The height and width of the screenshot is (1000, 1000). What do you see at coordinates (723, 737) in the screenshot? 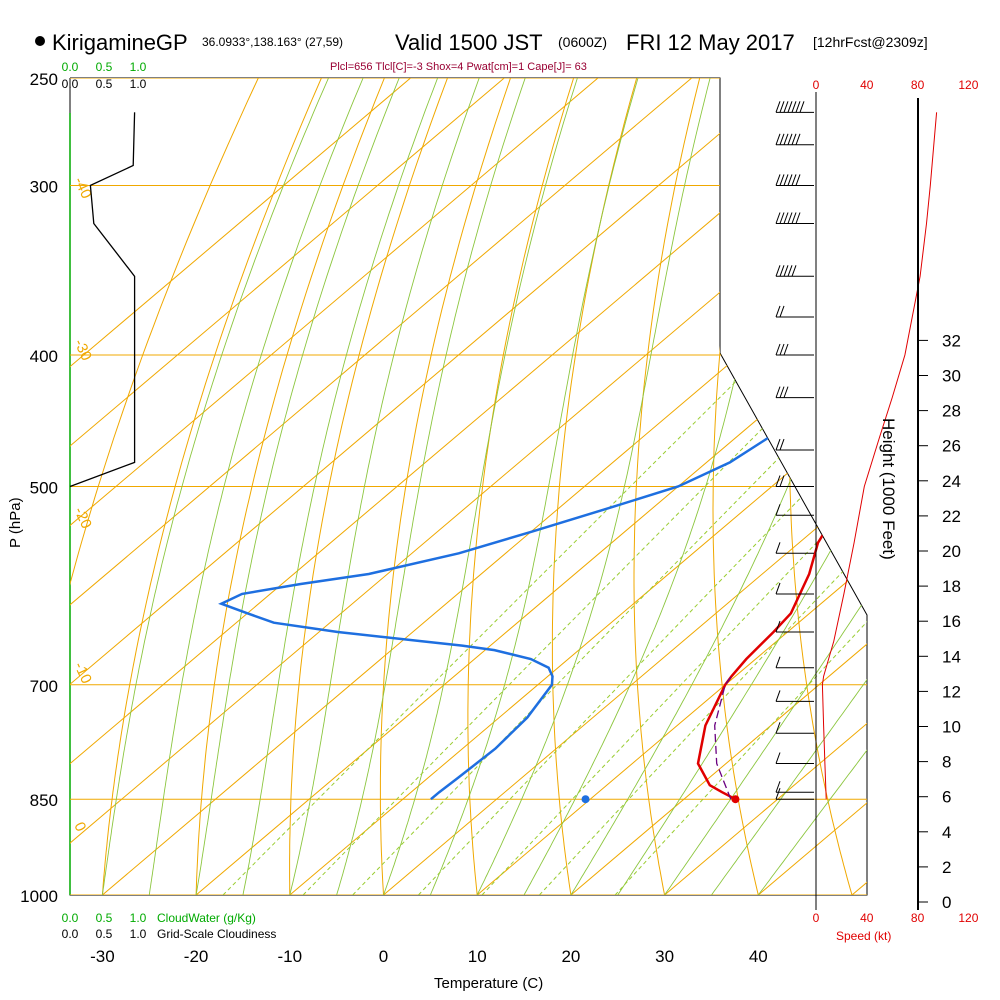
I see `parcel-profile` at bounding box center [723, 737].